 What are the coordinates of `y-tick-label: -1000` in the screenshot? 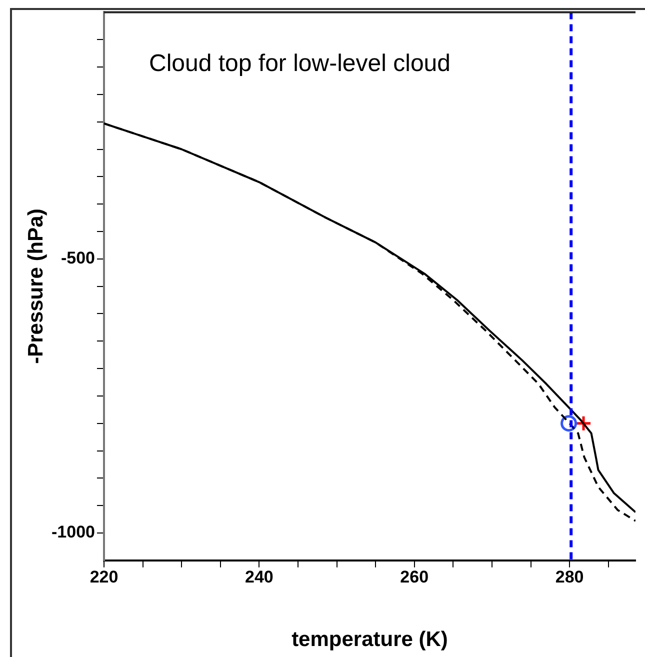 It's located at (73, 532).